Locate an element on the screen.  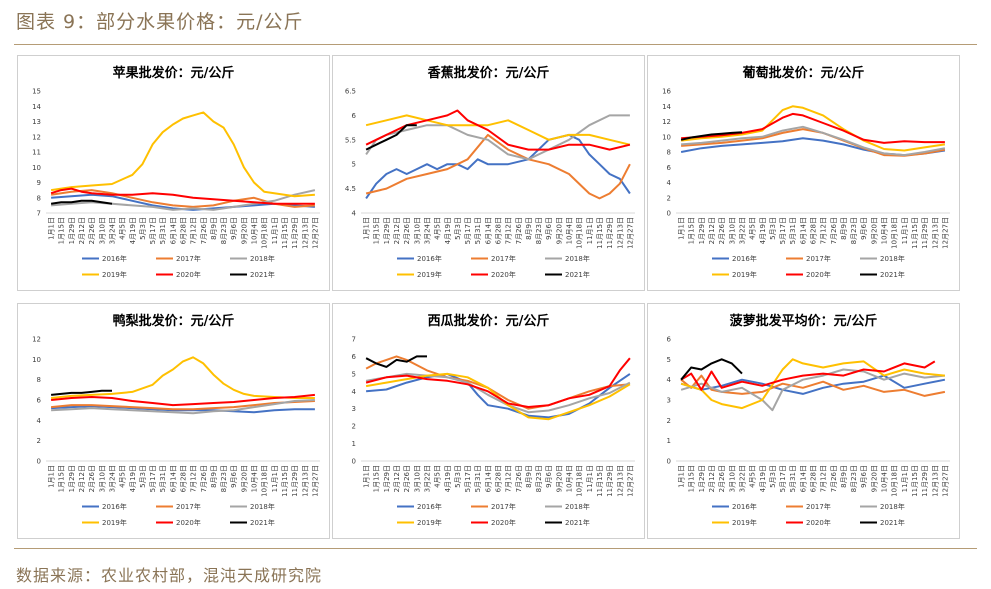
series-line-2017年 is located at coordinates (497, 382).